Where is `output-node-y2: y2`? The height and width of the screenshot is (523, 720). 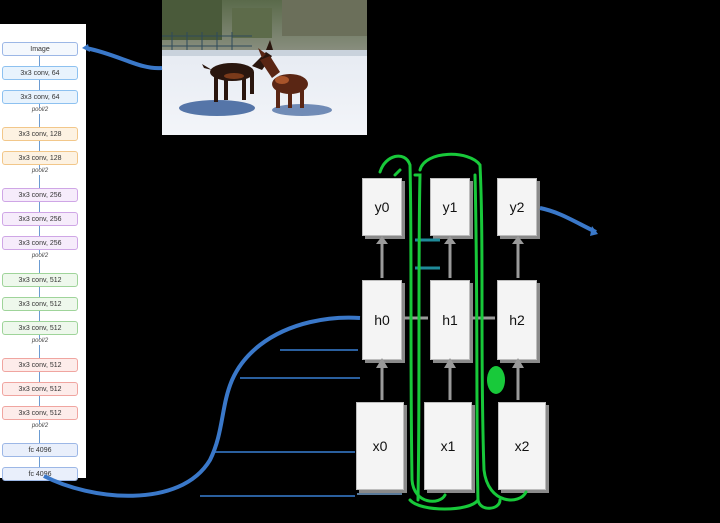
output-node-y2: y2 is located at coordinates (517, 207).